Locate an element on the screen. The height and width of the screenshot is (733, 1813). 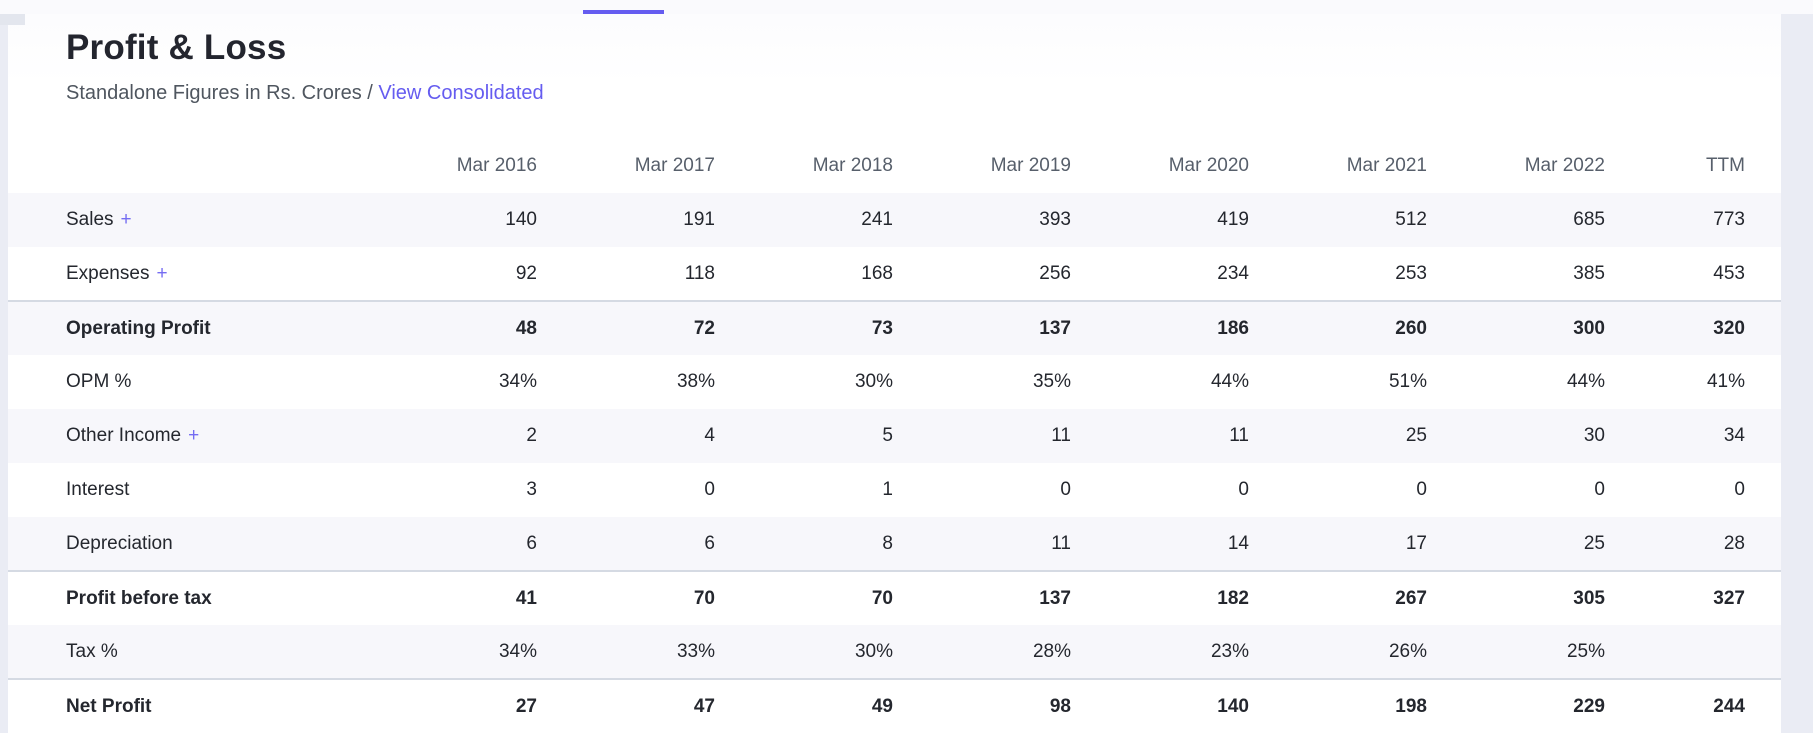
row-label: Other Income is located at coordinates (124, 435).